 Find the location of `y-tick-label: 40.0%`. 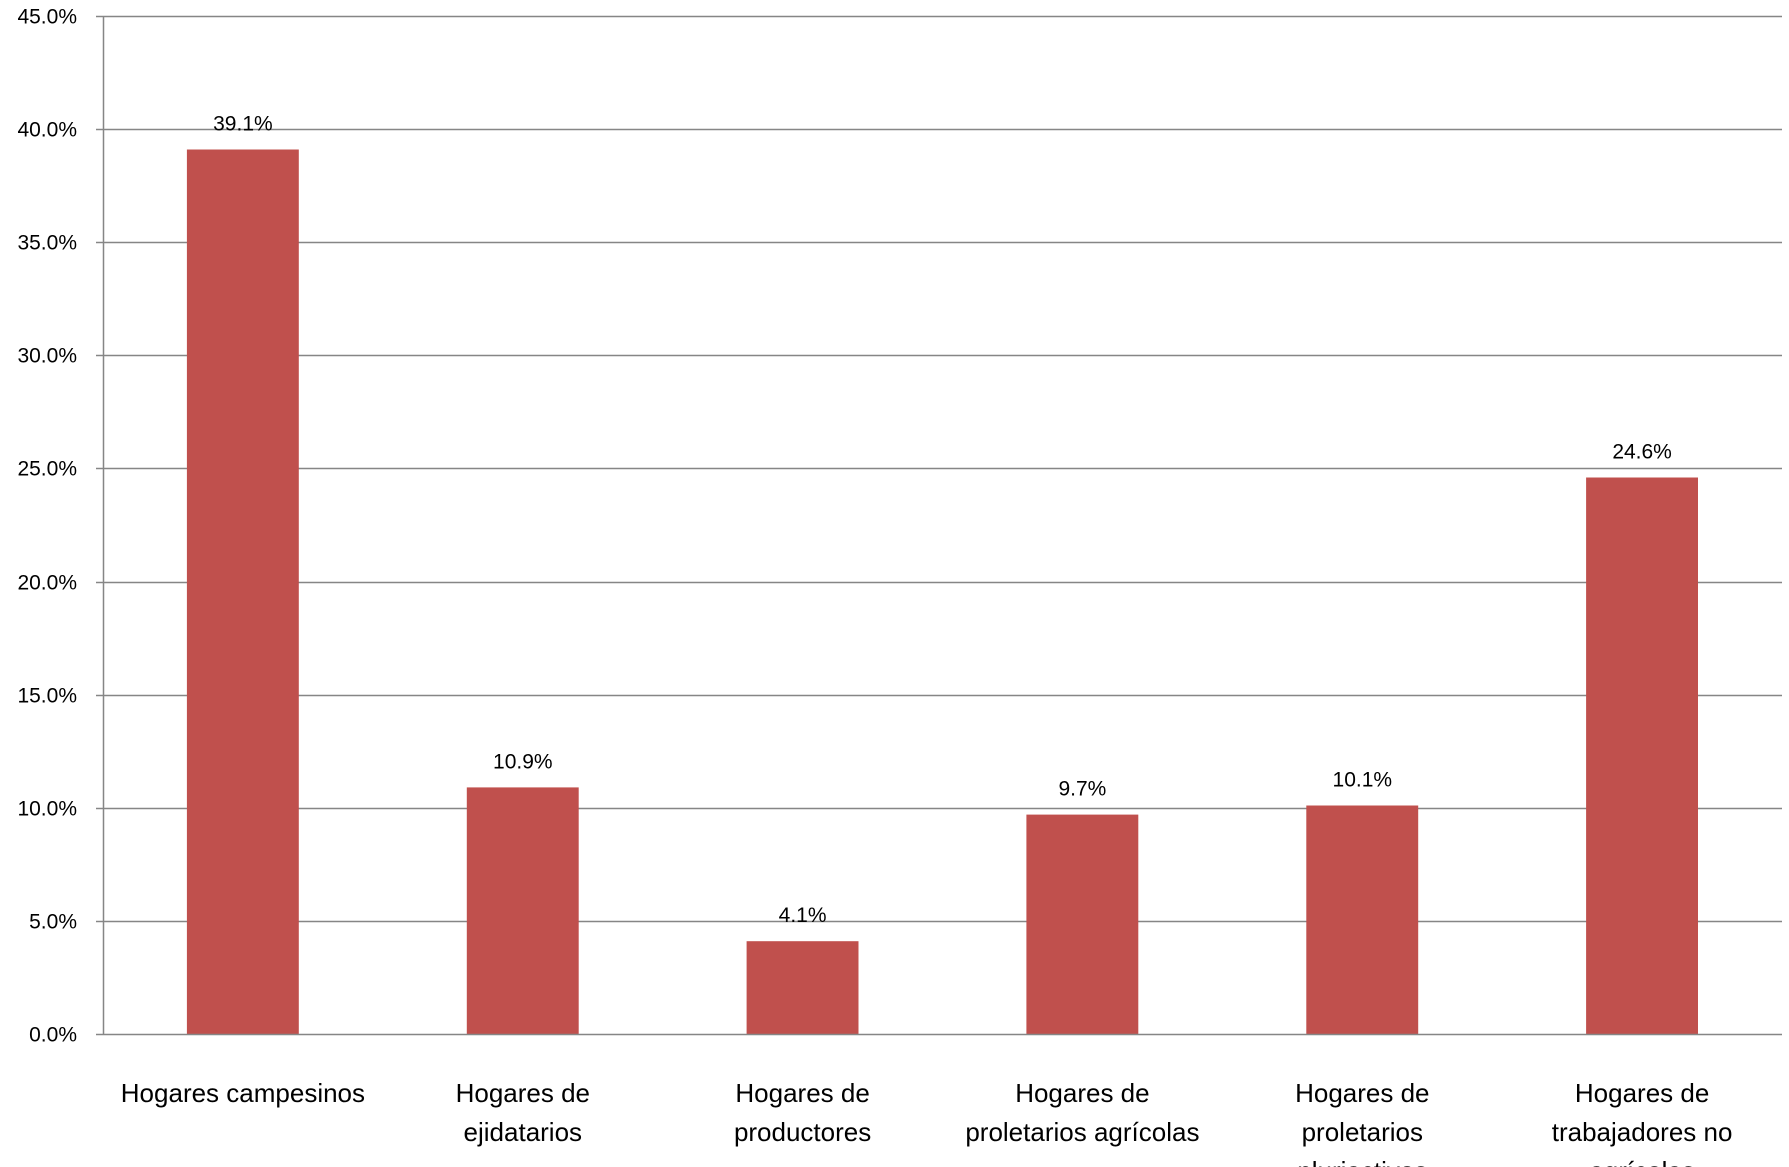

y-tick-label: 40.0% is located at coordinates (47, 130).